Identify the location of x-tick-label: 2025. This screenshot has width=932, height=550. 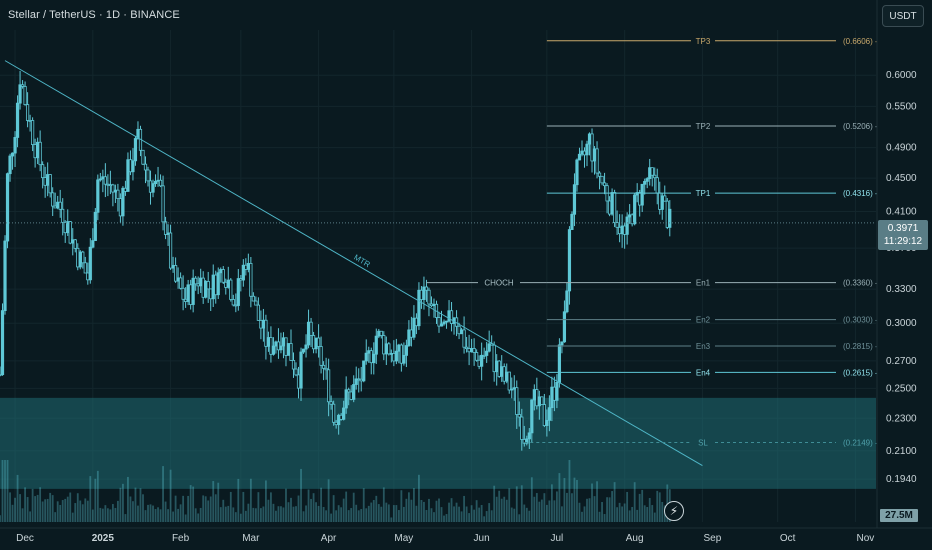
(103, 538).